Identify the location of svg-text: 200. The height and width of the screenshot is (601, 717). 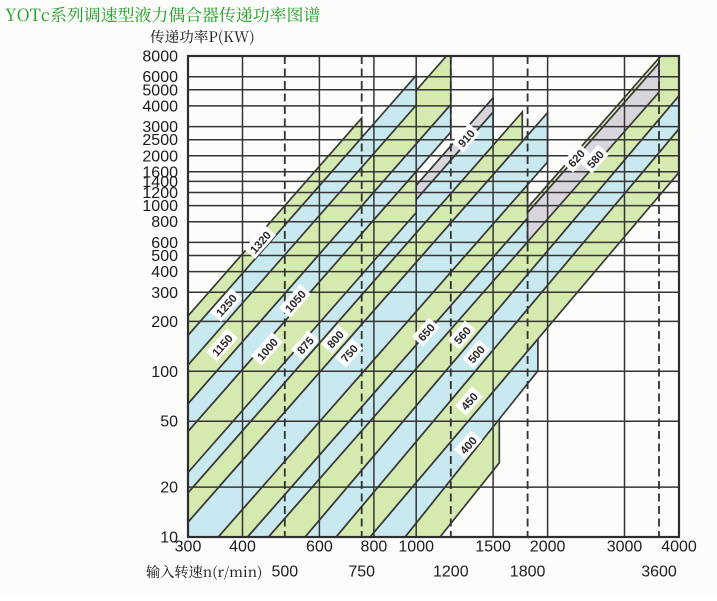
(164, 322).